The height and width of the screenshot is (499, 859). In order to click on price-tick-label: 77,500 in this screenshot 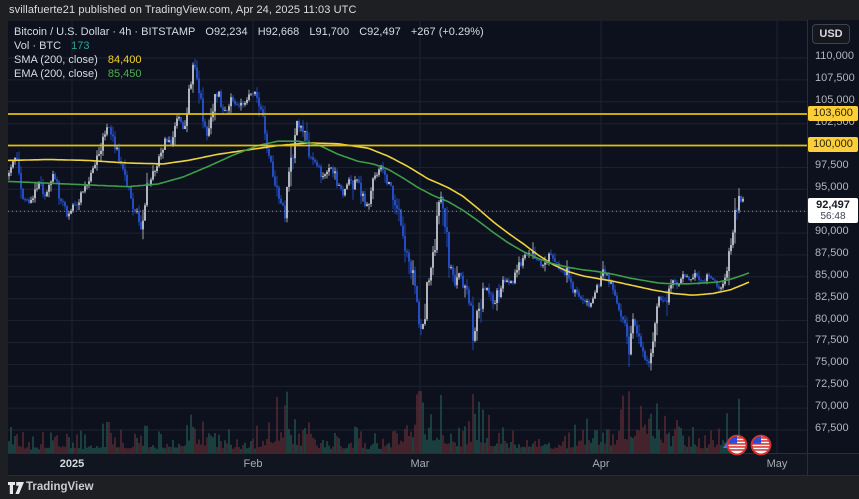, I will do `click(832, 340)`.